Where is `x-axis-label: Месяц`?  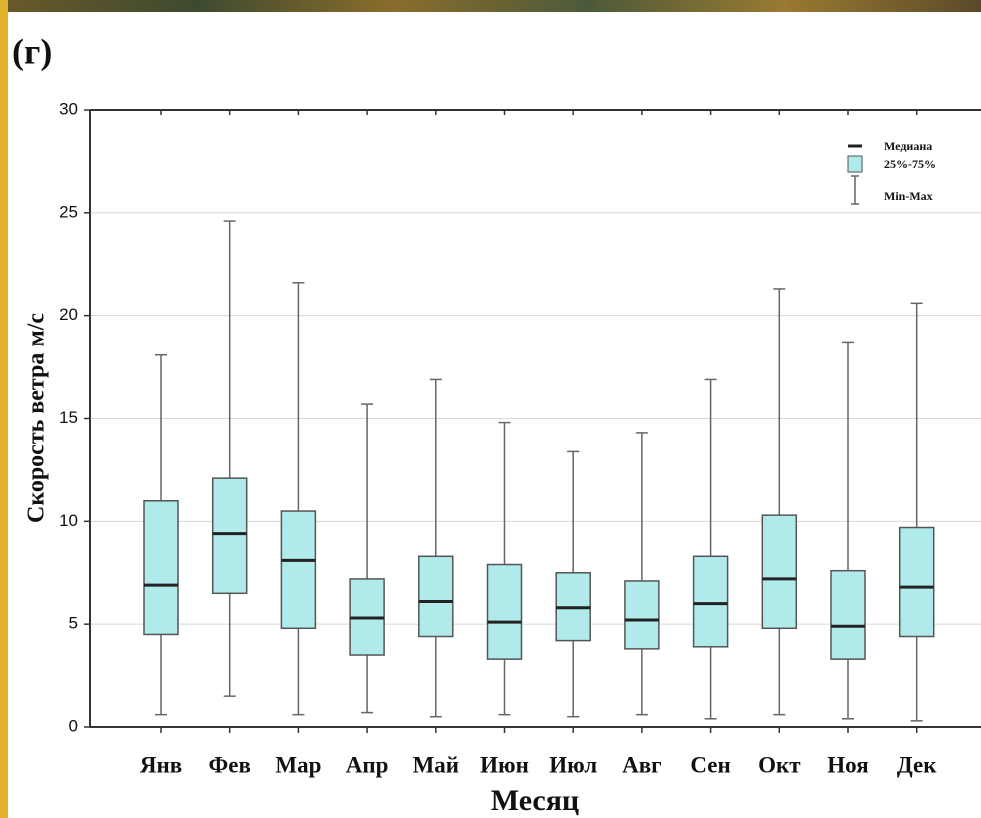
x-axis-label: Месяц is located at coordinates (535, 800).